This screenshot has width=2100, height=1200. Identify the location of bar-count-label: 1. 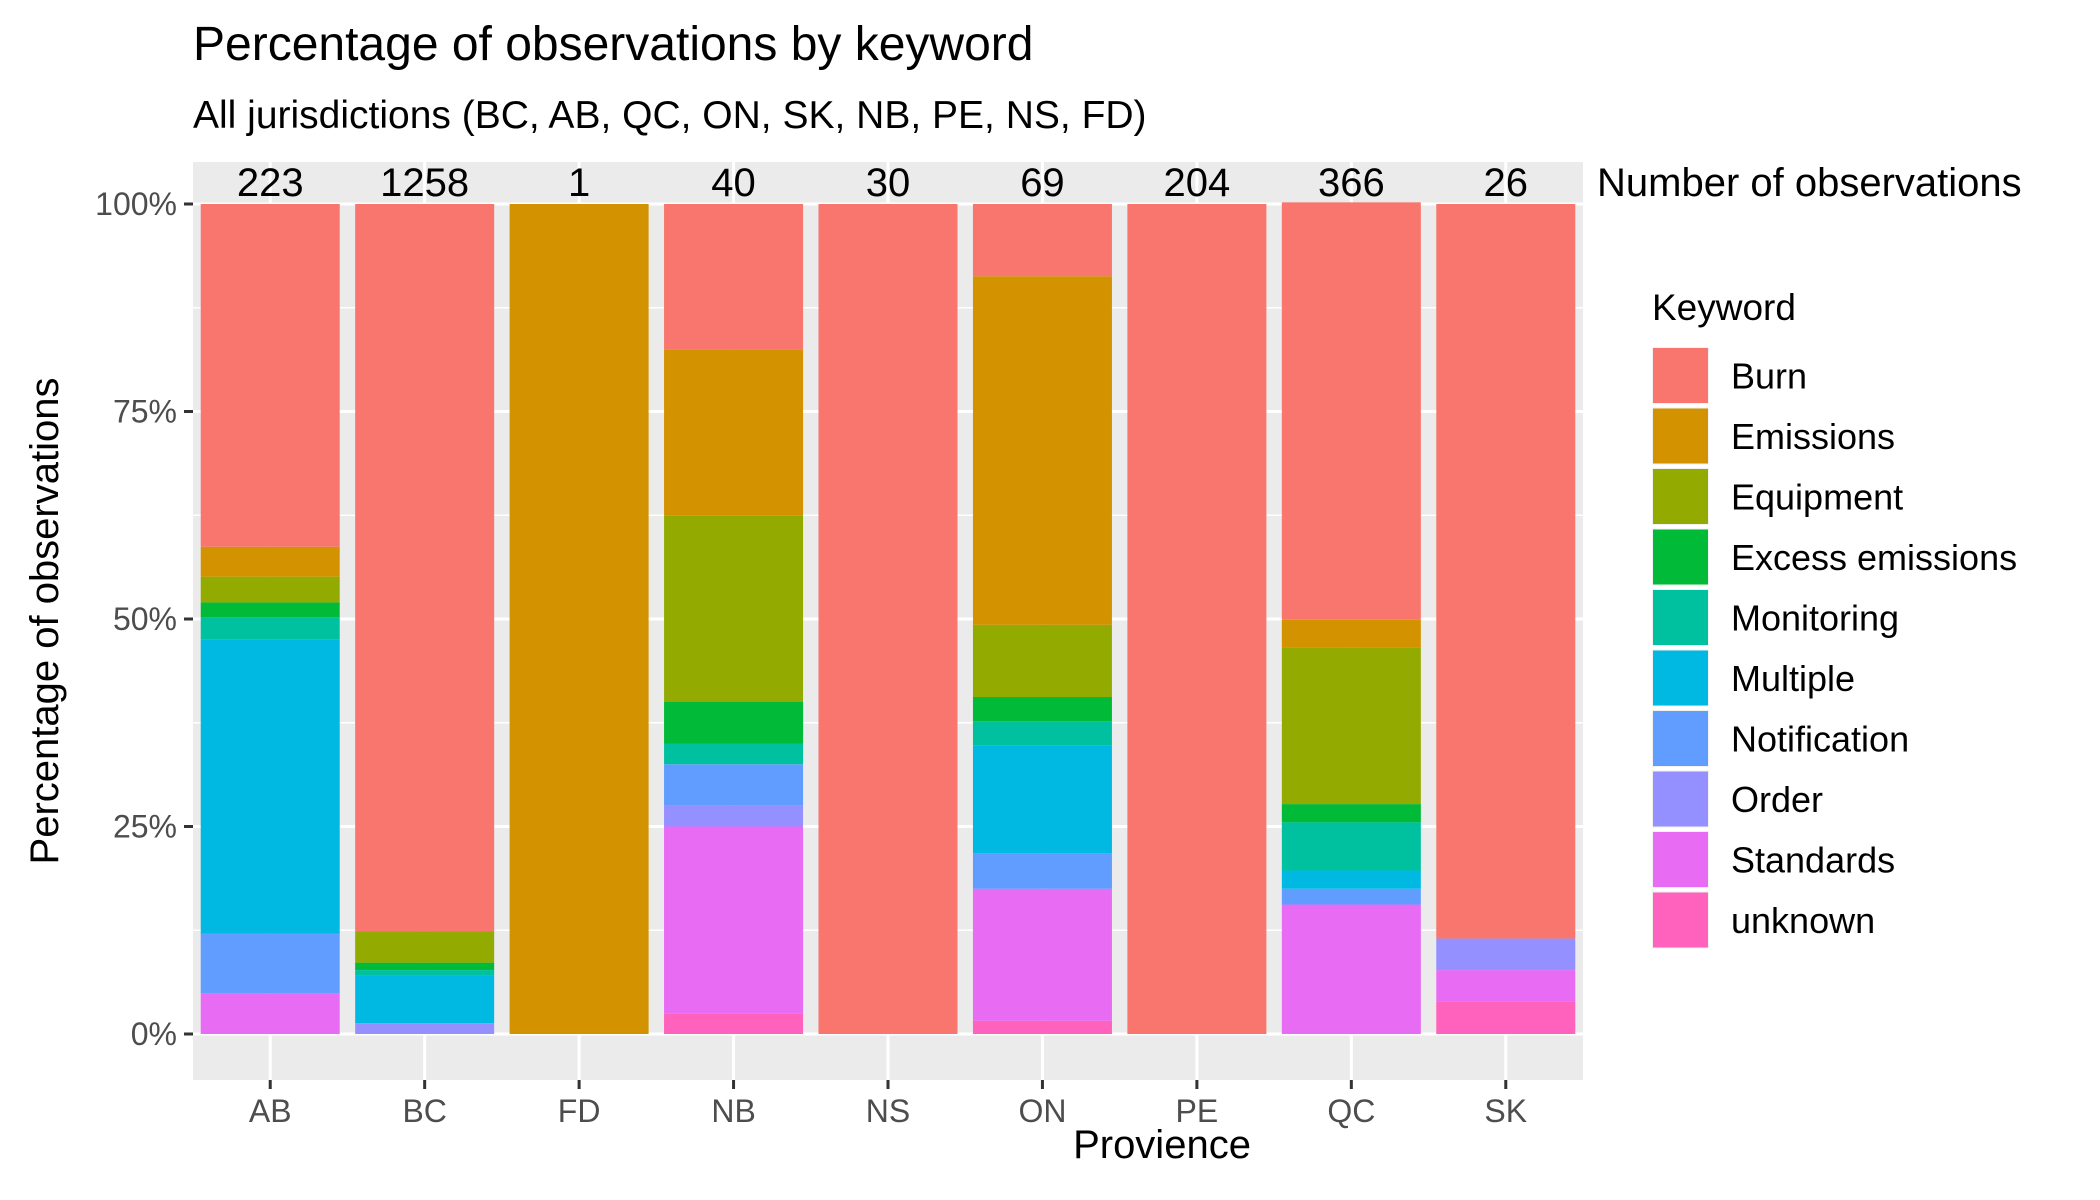
(579, 183).